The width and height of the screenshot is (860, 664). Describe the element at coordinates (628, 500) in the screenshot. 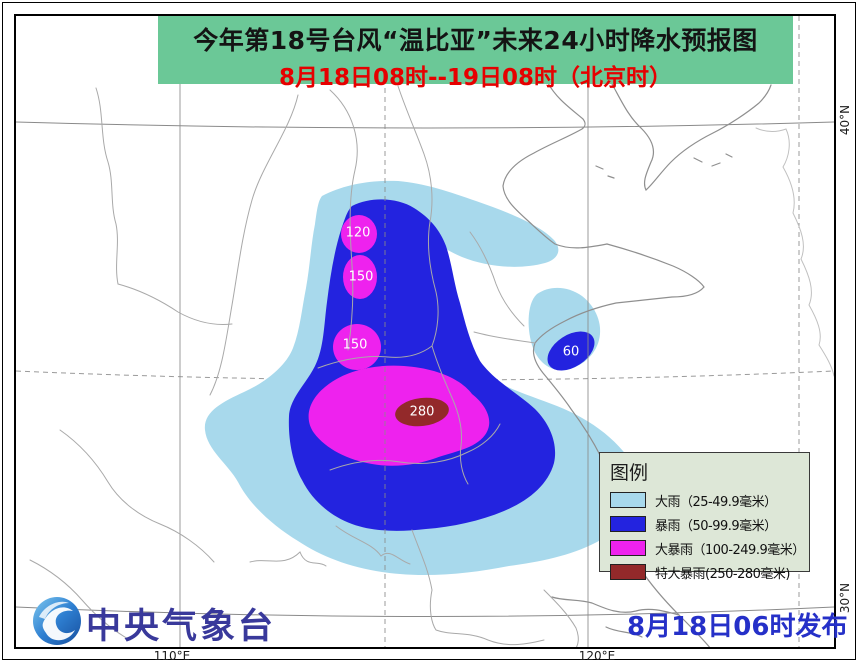

I see `heavy-rain-swatch` at that location.